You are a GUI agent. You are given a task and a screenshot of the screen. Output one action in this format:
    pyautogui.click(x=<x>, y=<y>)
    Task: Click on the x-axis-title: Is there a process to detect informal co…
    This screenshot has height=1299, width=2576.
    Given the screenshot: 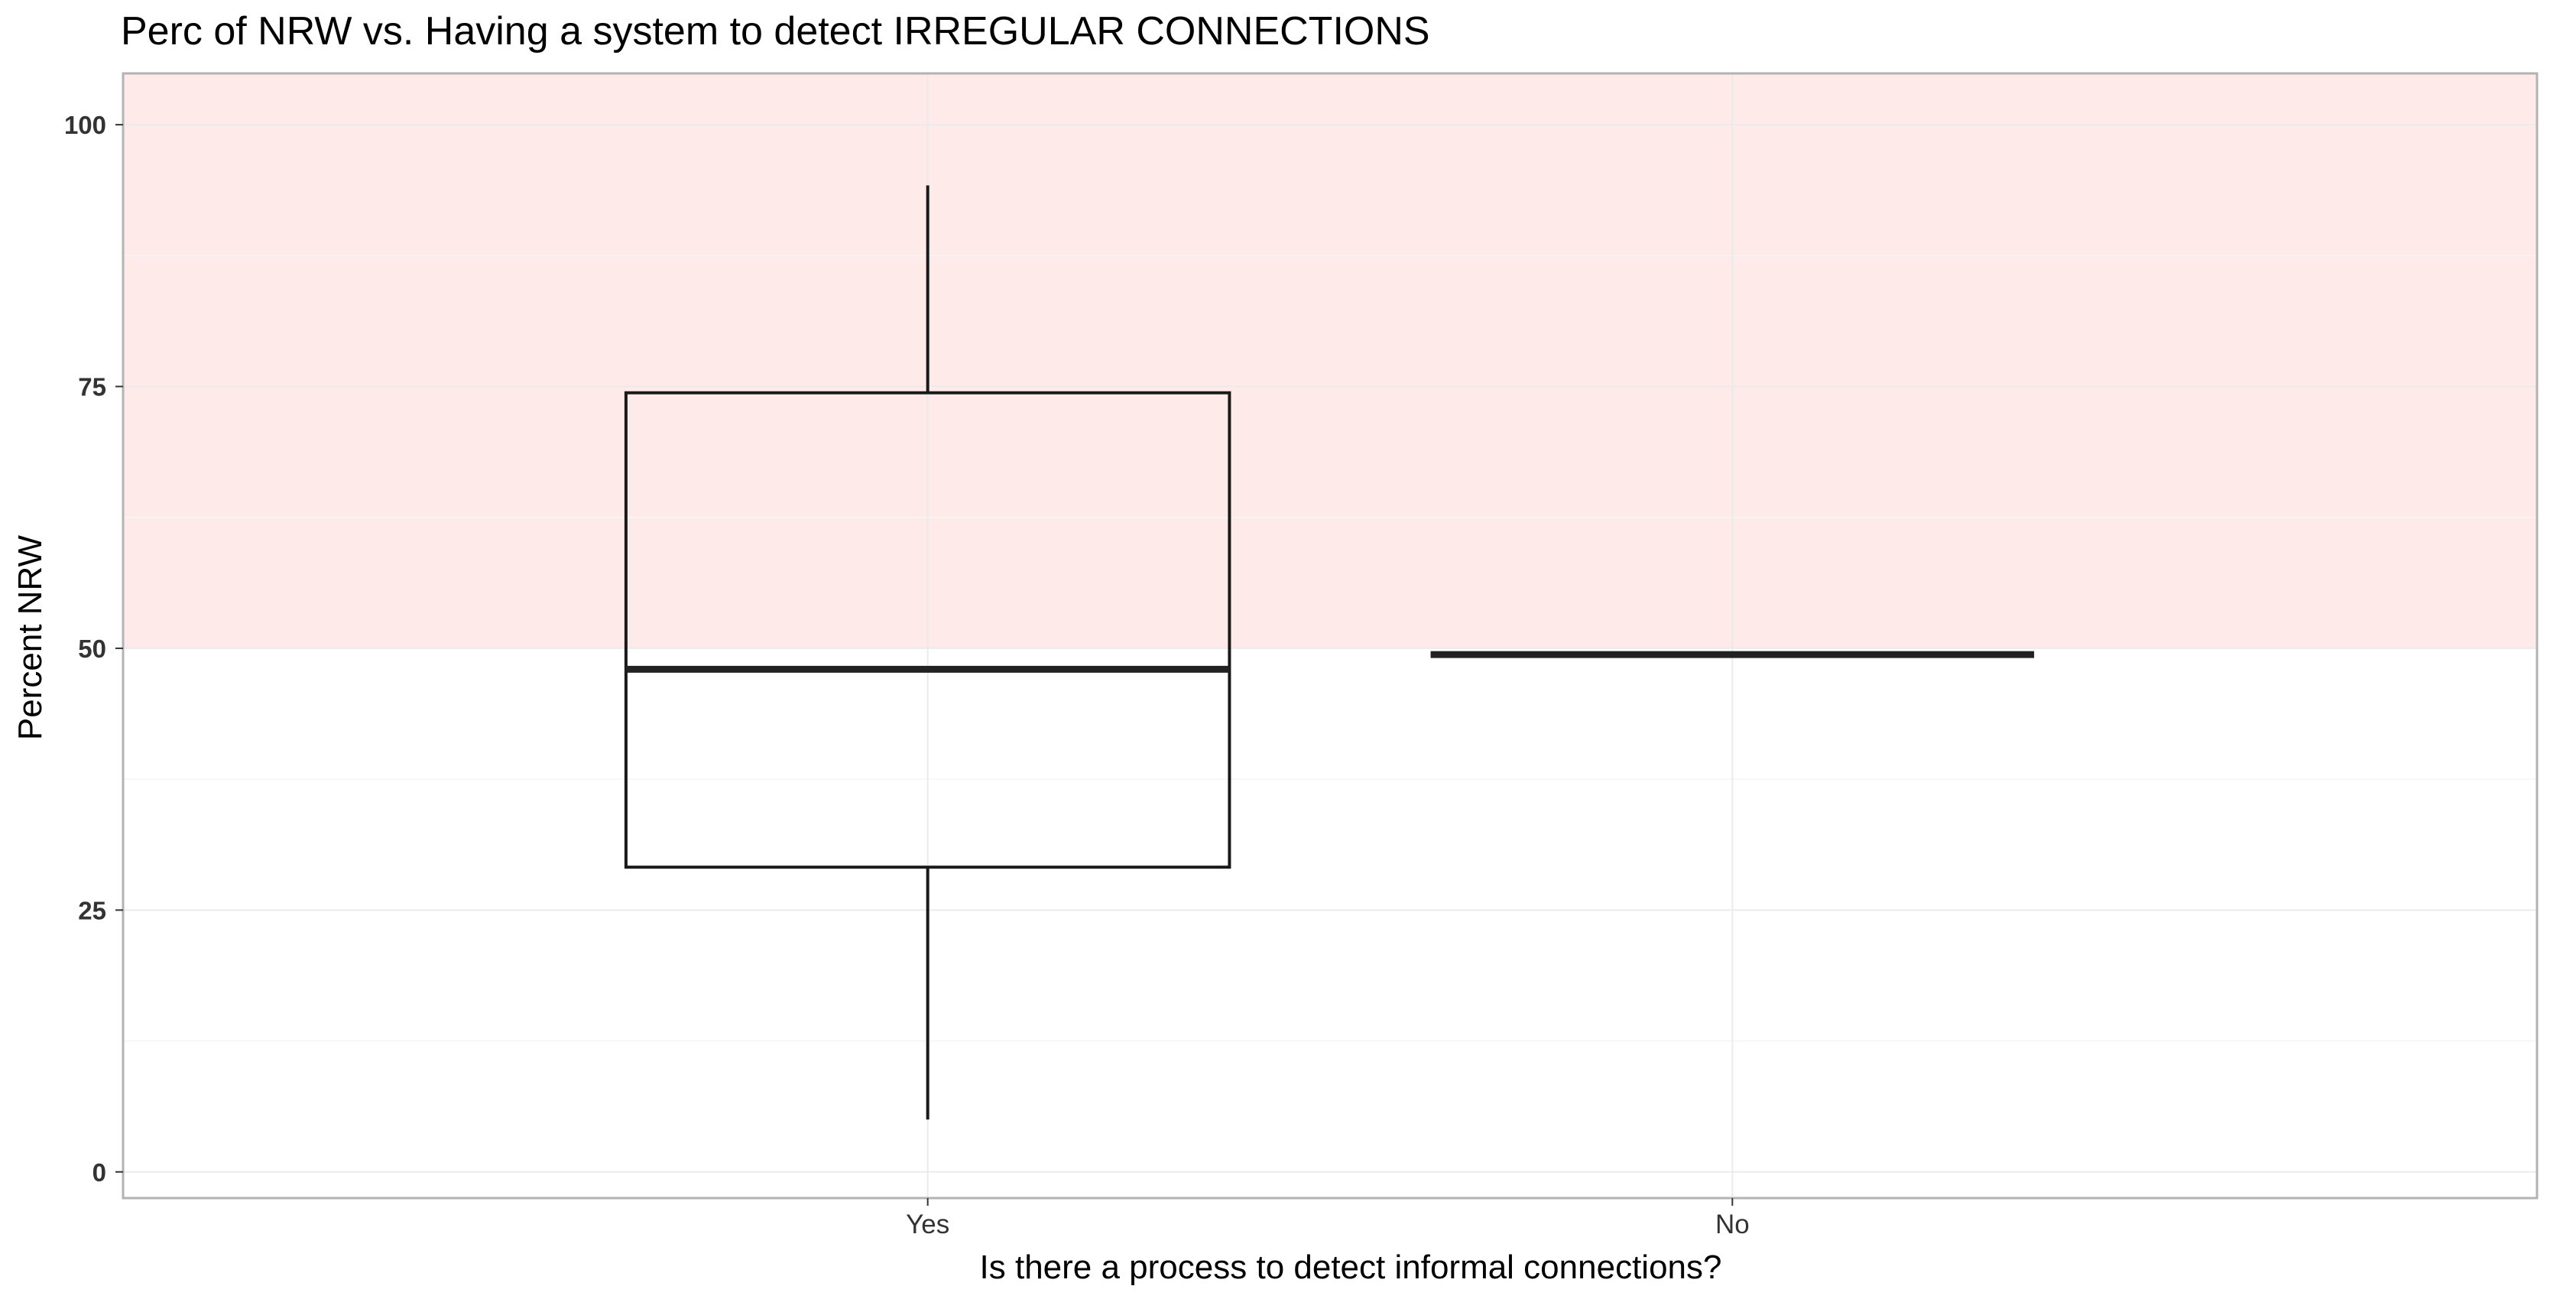 What is the action you would take?
    pyautogui.click(x=1351, y=1267)
    